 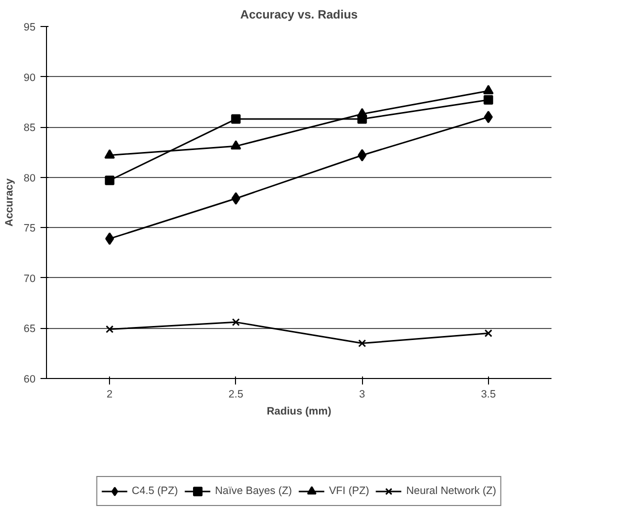 What do you see at coordinates (349, 491) in the screenshot?
I see `legend-label: VFI (PZ)` at bounding box center [349, 491].